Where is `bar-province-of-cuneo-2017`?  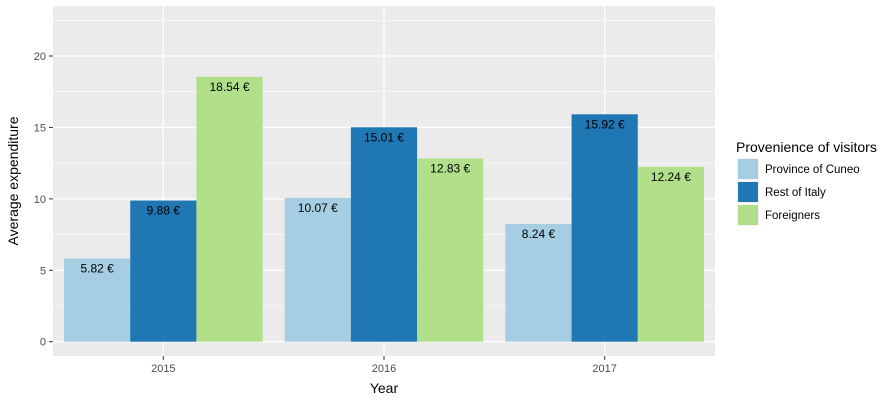
bar-province-of-cuneo-2017 is located at coordinates (538, 283).